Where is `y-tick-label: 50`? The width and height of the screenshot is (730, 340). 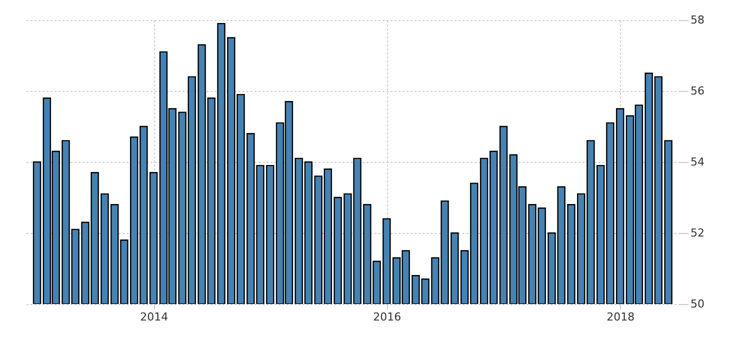
y-tick-label: 50 is located at coordinates (697, 304).